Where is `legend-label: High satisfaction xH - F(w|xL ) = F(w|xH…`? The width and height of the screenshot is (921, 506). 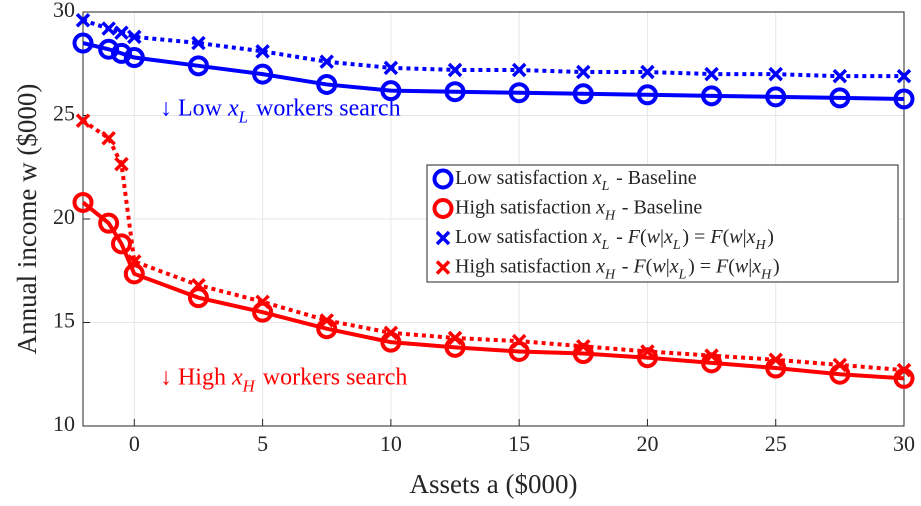 legend-label: High satisfaction xH - F(w|xL ) = F(w|xH… is located at coordinates (617, 268).